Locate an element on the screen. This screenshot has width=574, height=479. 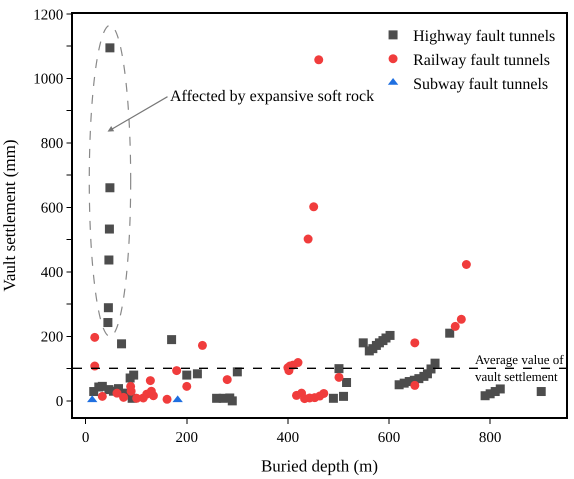
legend-label: Highway fault tunnels is located at coordinates (484, 37).